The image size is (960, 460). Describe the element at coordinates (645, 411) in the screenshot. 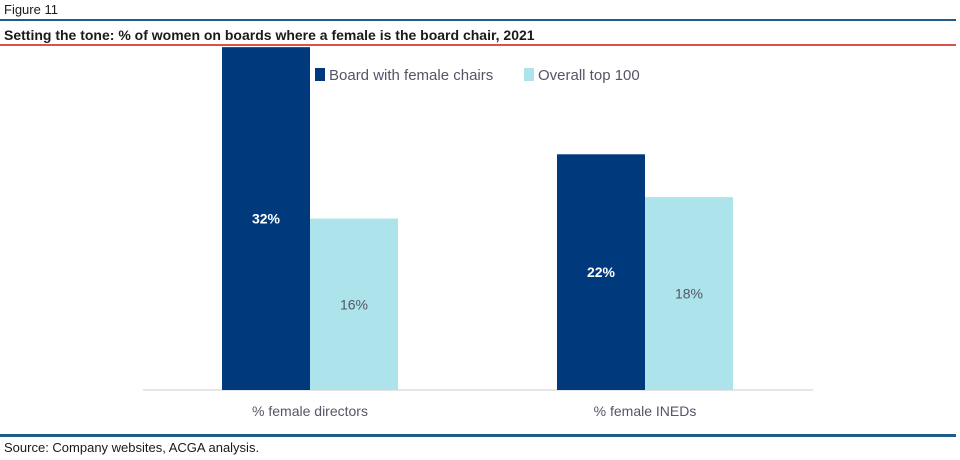

I see `x-tick-label-female-ineds: % female INEDs` at that location.